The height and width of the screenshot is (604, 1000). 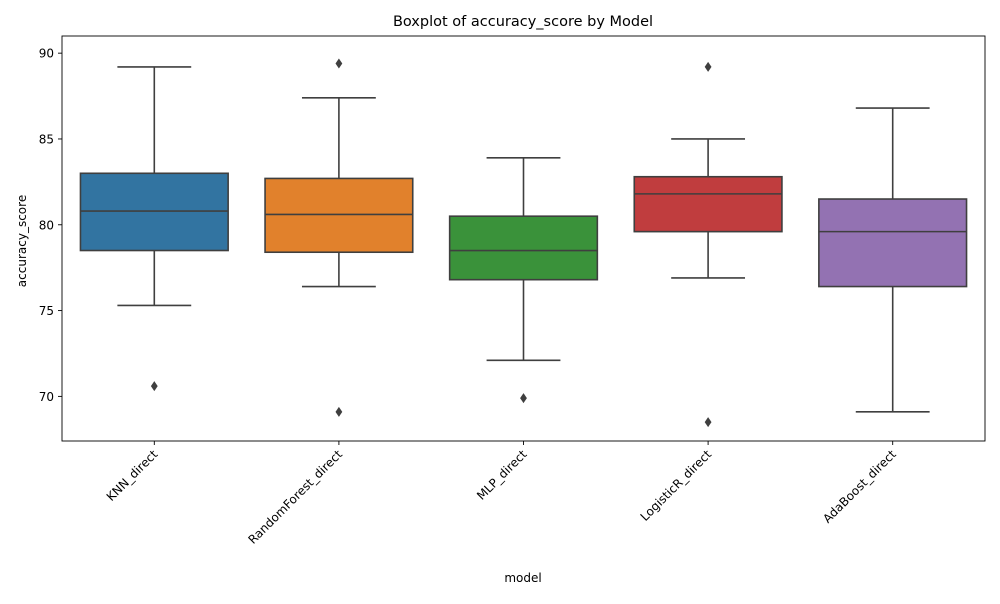 I want to click on y-tick-label: 90, so click(x=46, y=54).